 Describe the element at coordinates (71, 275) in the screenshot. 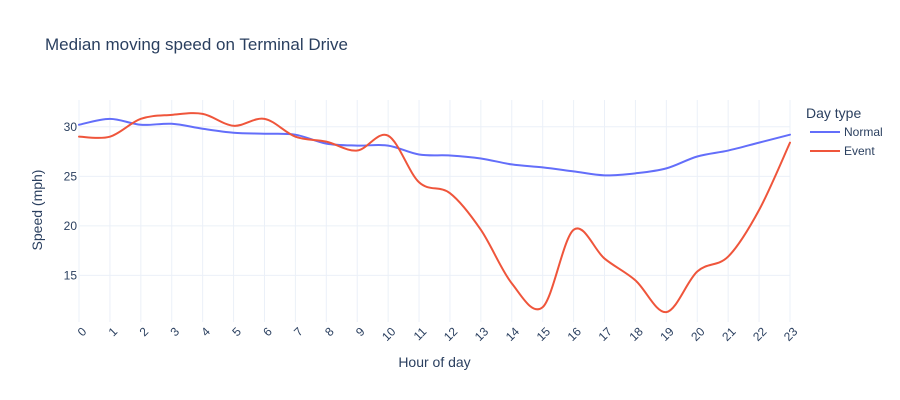

I see `y-tick-label: 15` at that location.